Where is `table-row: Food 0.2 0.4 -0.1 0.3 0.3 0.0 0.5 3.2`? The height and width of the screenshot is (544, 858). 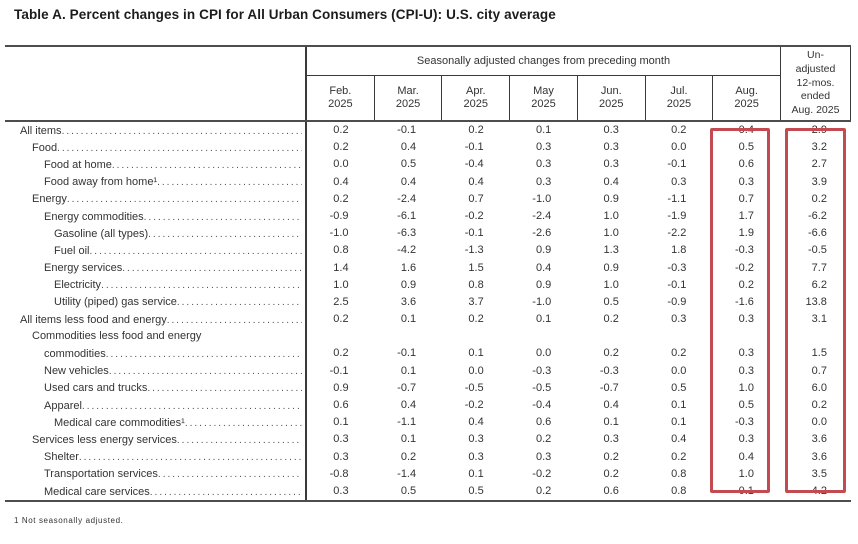 table-row: Food 0.2 0.4 -0.1 0.3 0.3 0.0 0.5 3.2 is located at coordinates (428, 148).